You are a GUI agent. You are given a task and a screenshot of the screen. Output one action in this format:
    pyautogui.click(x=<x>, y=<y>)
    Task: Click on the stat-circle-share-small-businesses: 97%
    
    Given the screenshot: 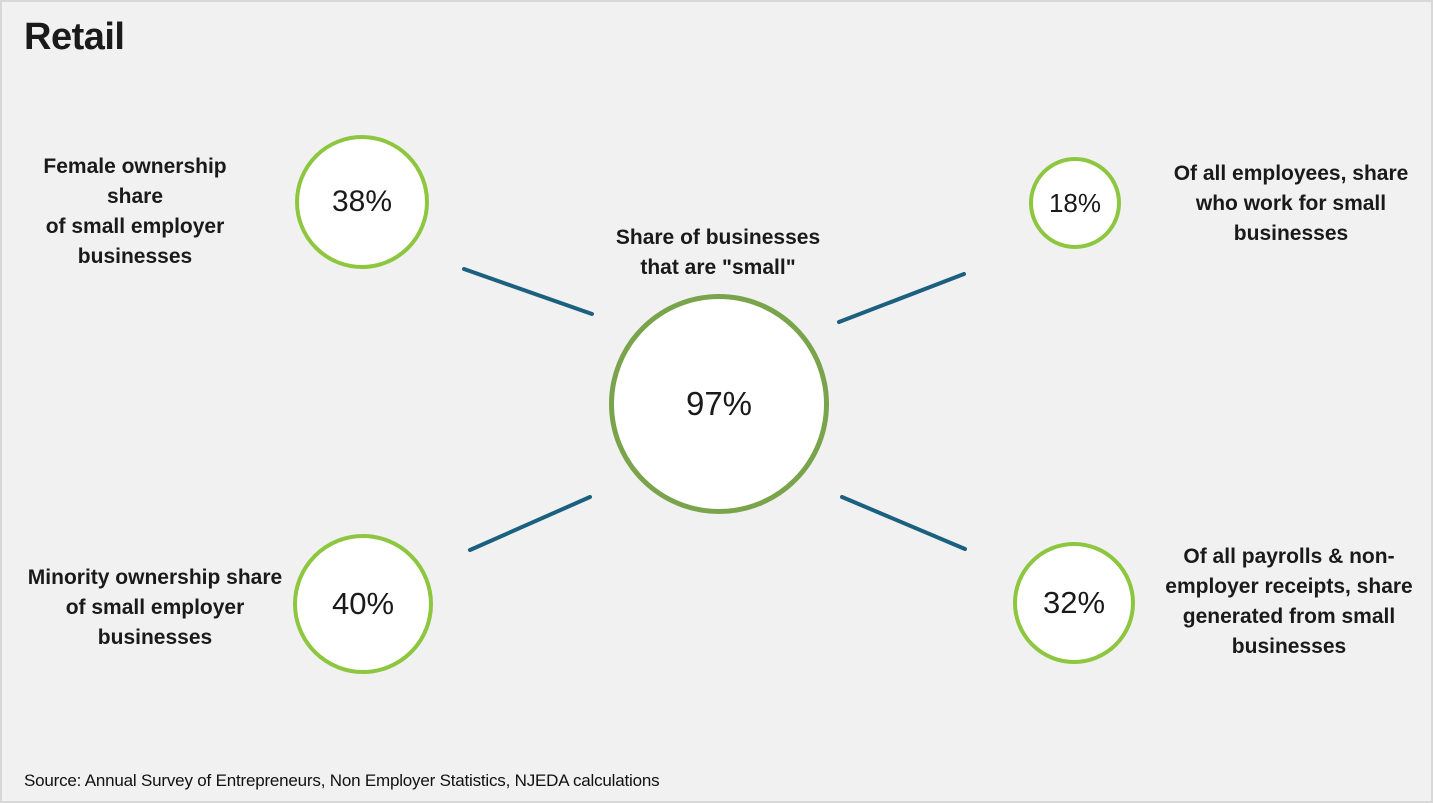 What is the action you would take?
    pyautogui.click(x=719, y=404)
    